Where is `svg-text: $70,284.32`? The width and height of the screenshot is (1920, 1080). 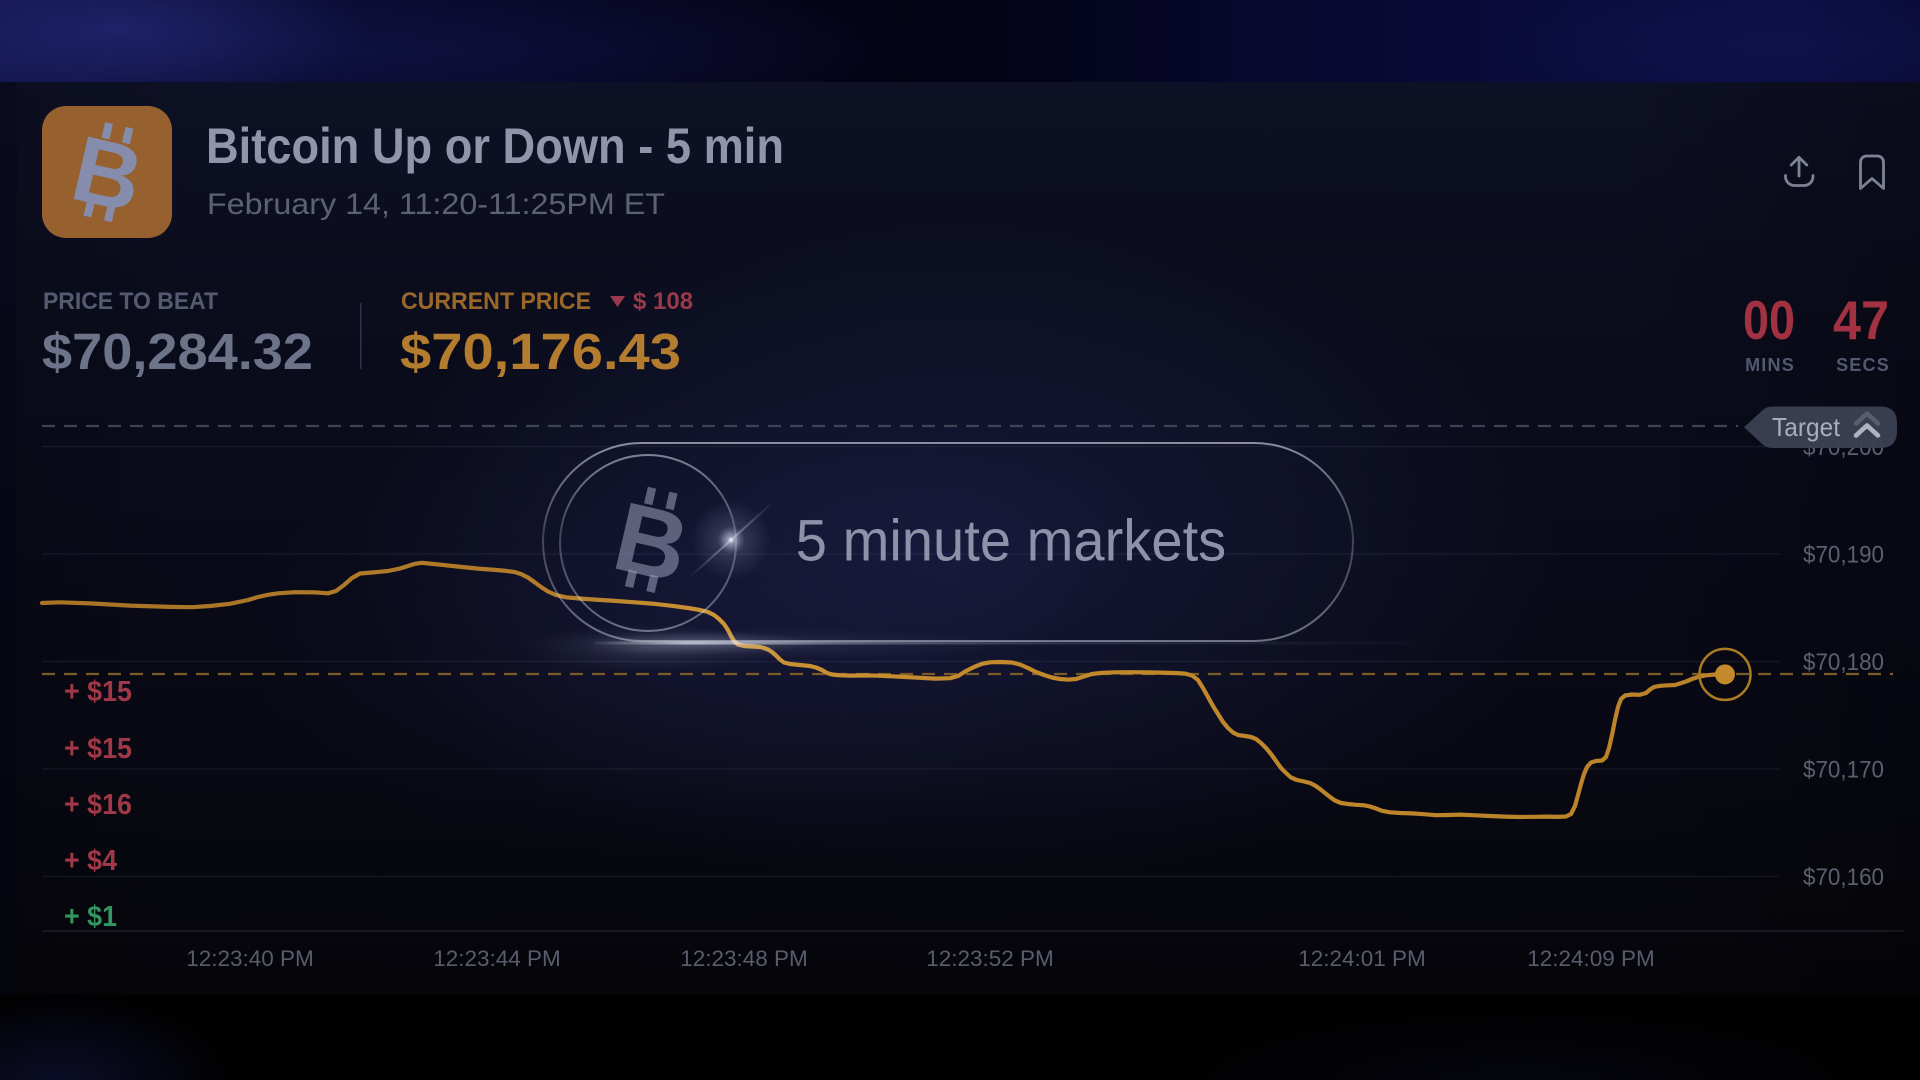
svg-text: $70,284.32 is located at coordinates (177, 351).